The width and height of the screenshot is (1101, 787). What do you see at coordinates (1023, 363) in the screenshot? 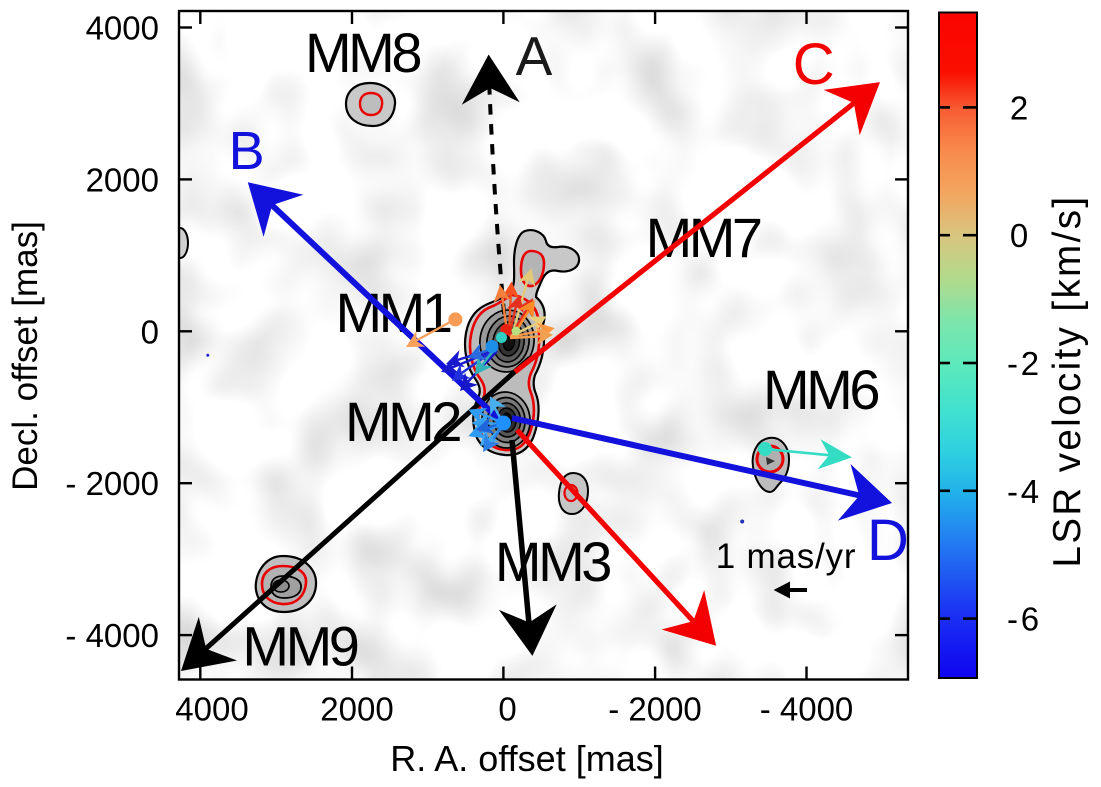
I see `svg-text: - 2` at bounding box center [1023, 363].